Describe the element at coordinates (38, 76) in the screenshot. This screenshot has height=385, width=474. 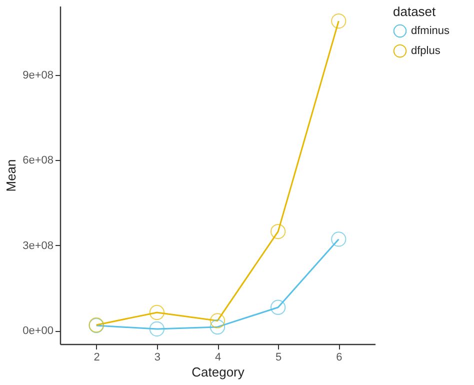
I see `y-tick-label: 9e+08` at that location.